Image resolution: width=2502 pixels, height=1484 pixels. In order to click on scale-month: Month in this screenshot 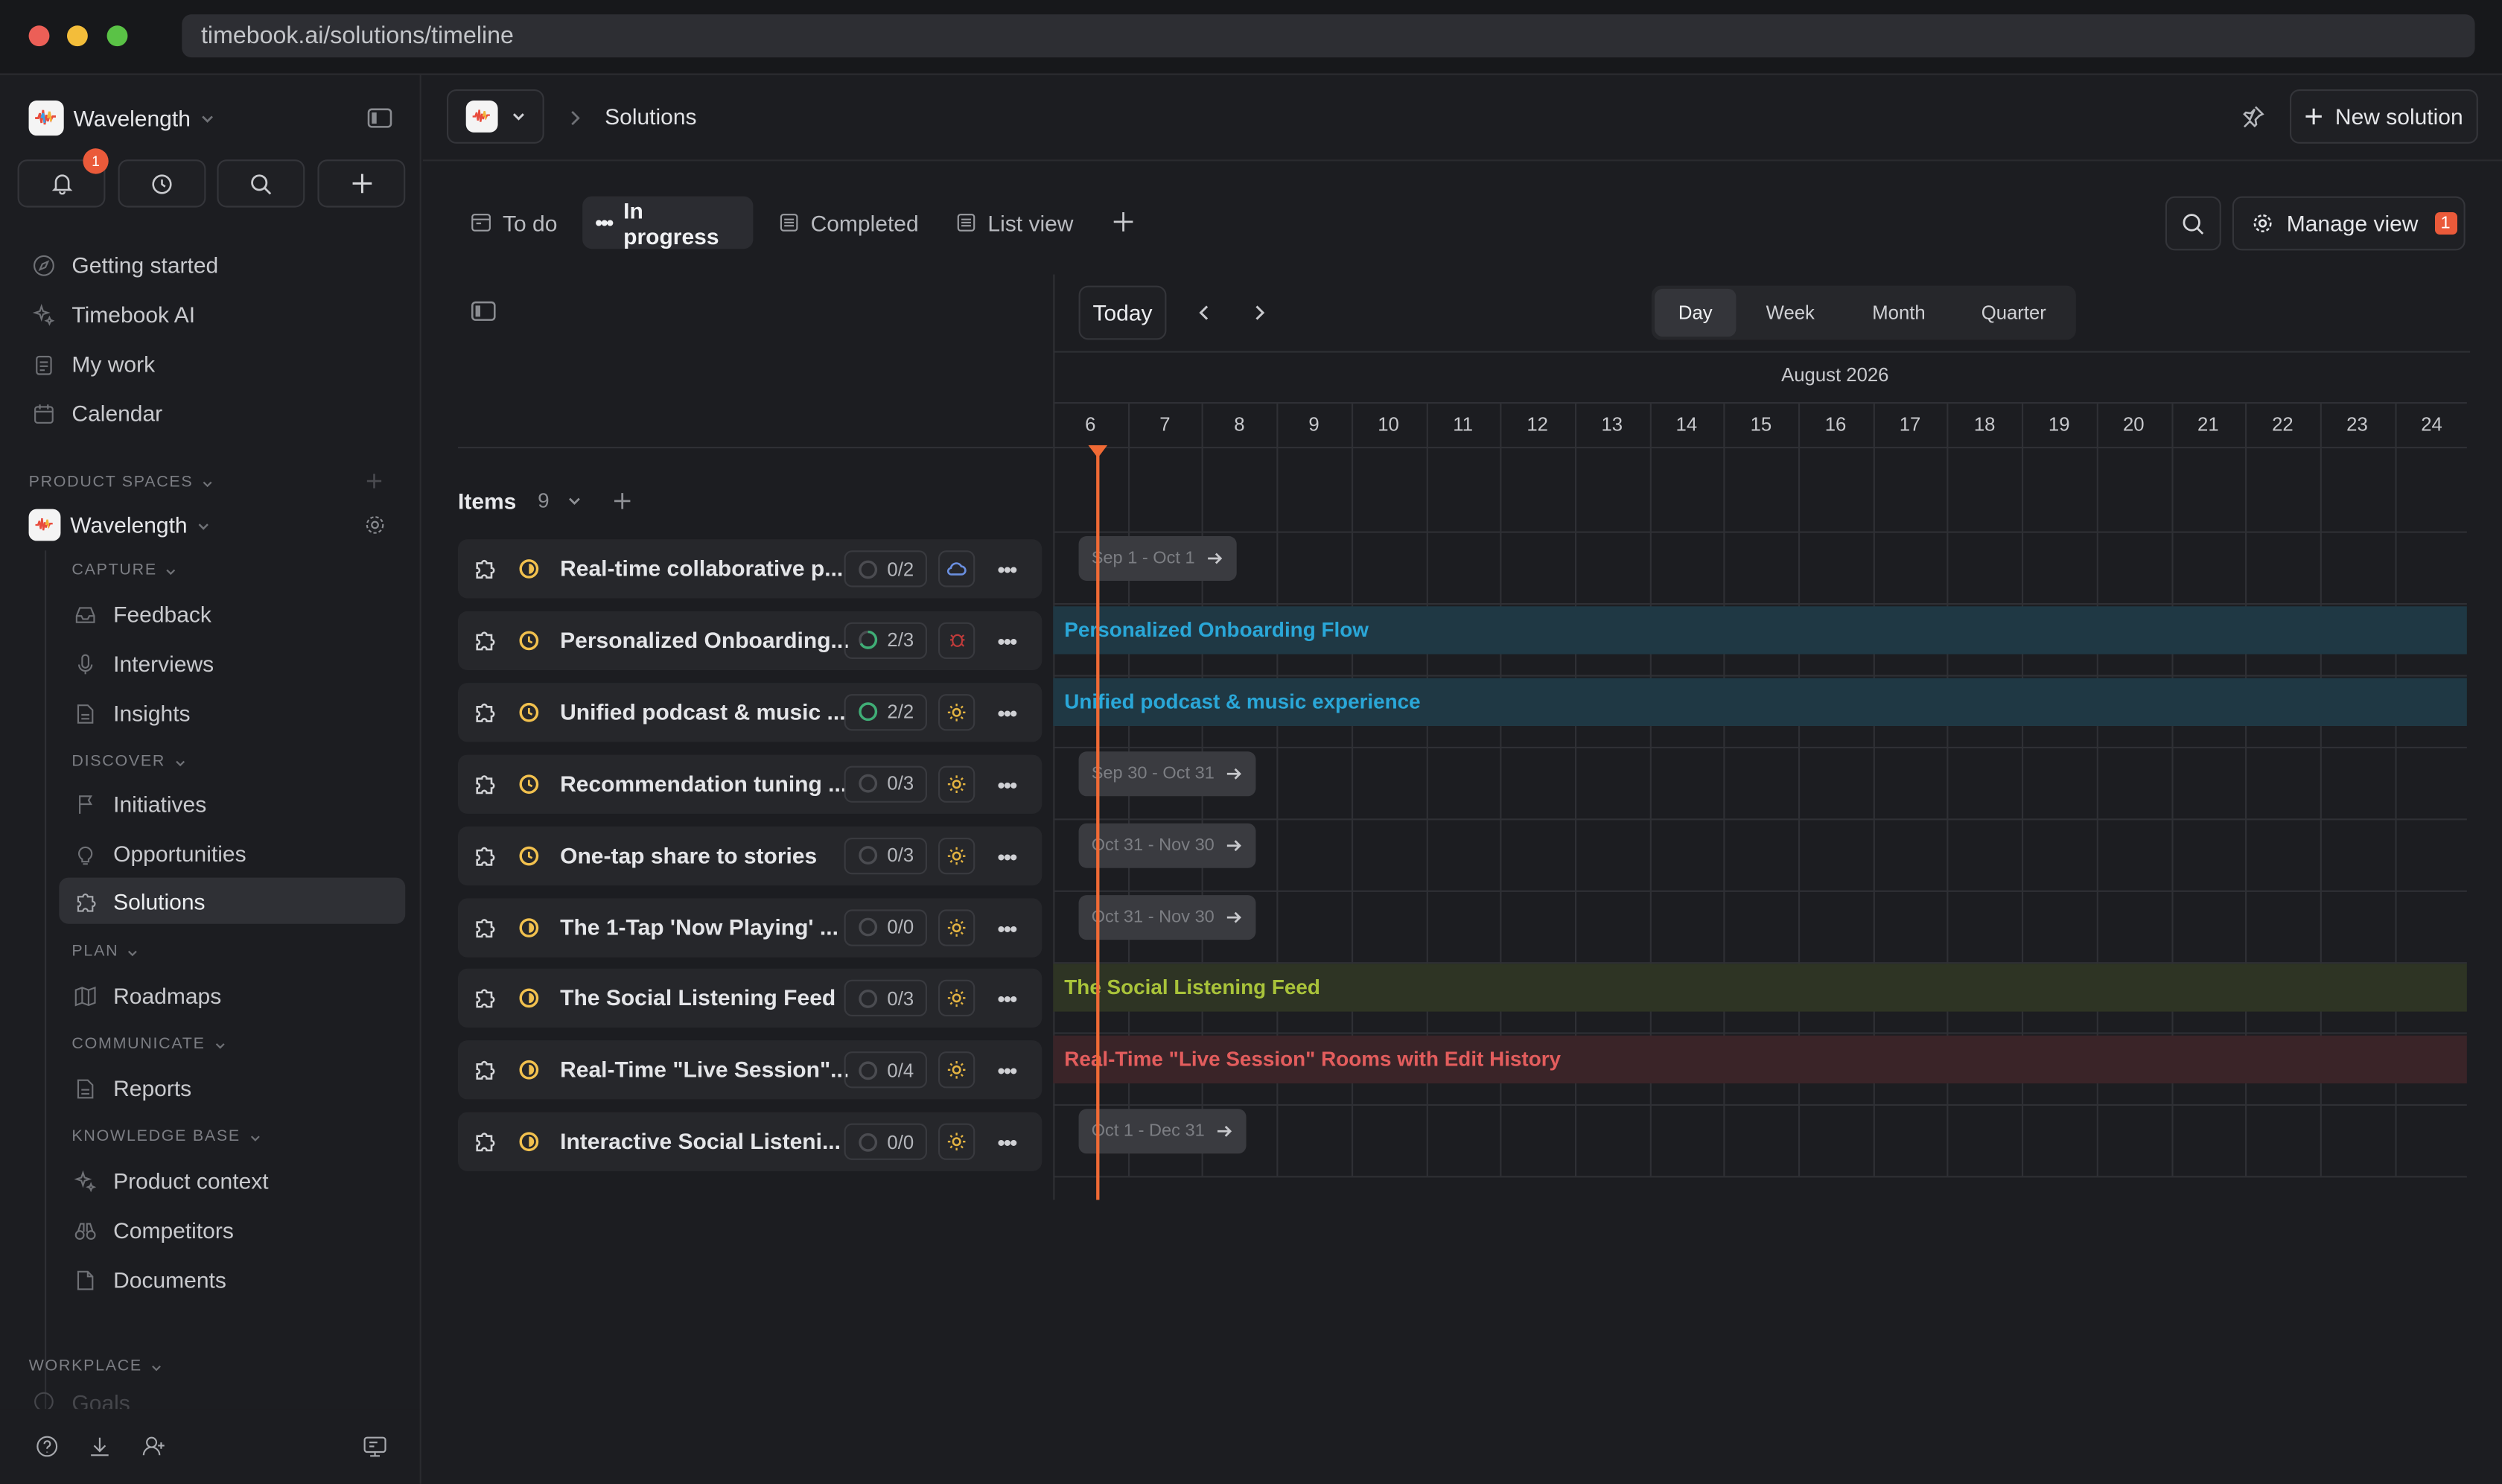, I will do `click(1899, 313)`.